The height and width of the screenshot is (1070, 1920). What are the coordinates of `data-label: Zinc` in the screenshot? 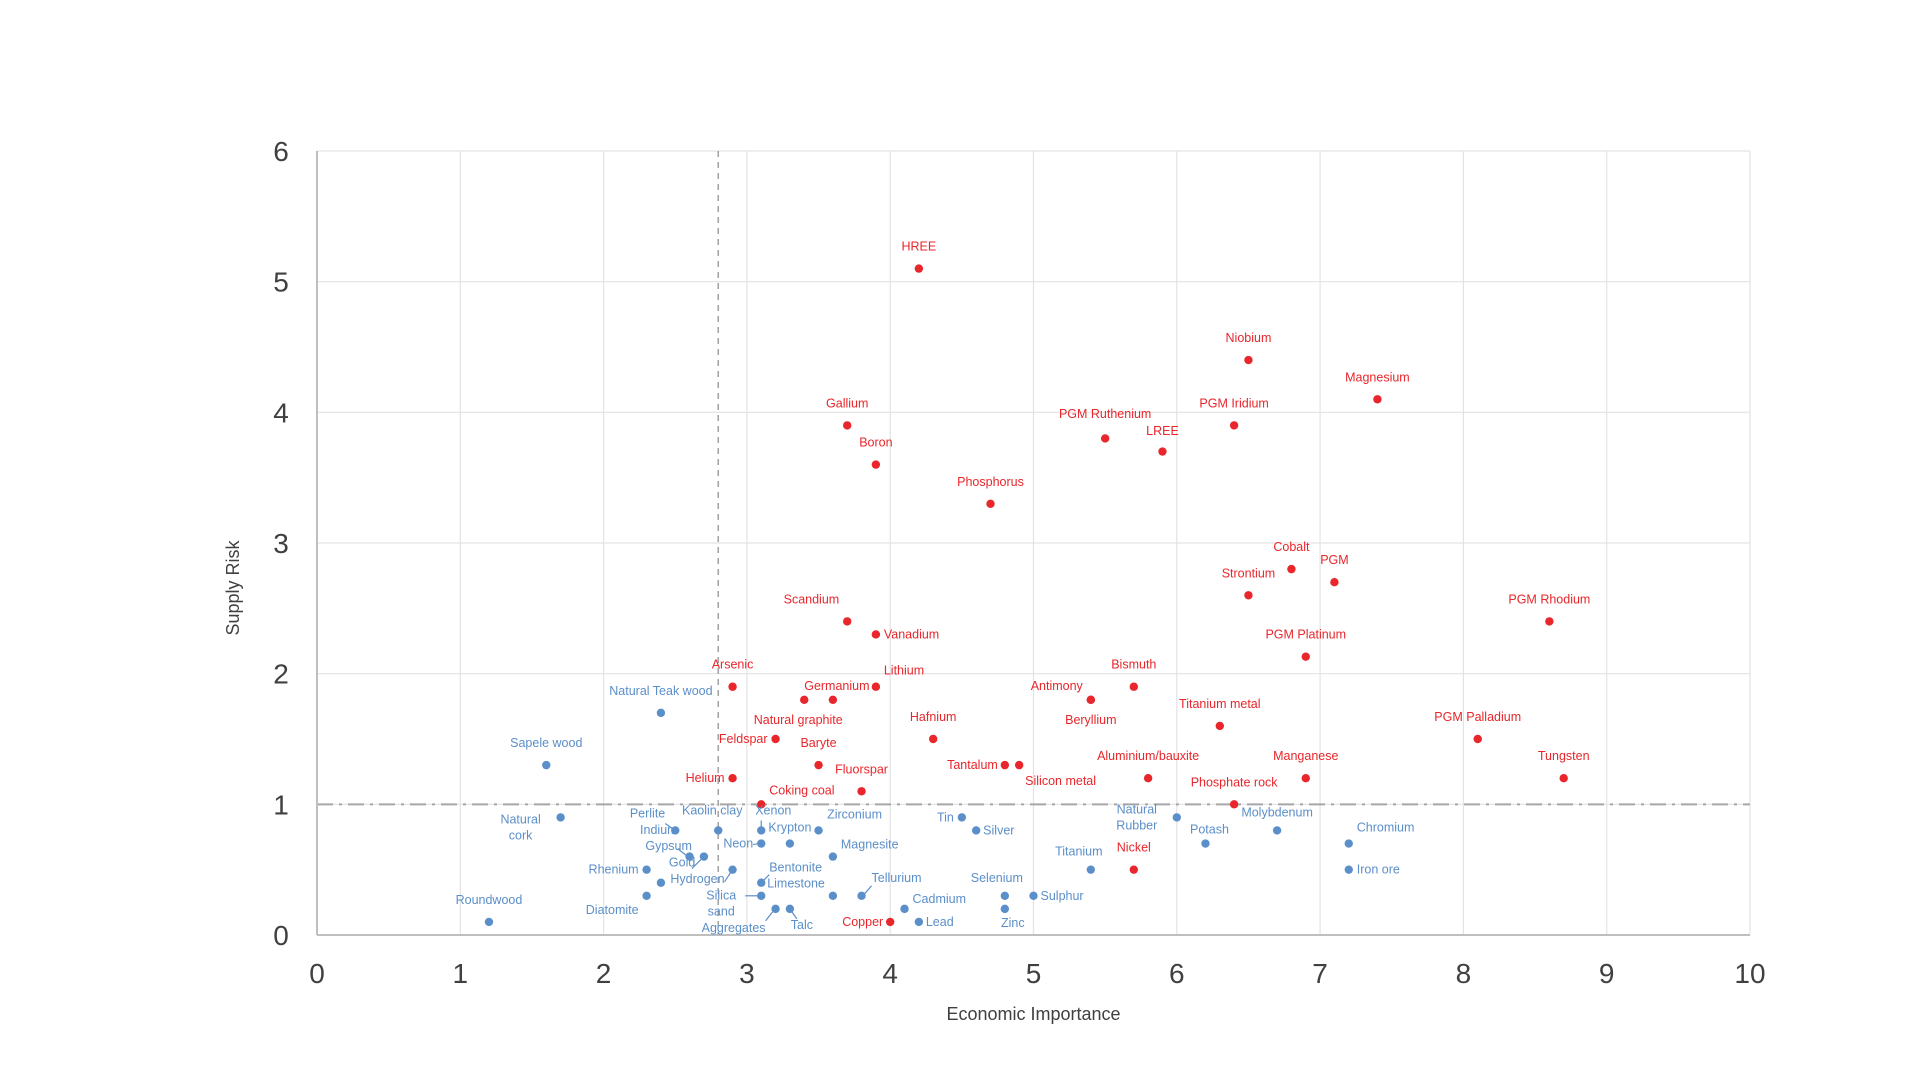 It's located at (1013, 923).